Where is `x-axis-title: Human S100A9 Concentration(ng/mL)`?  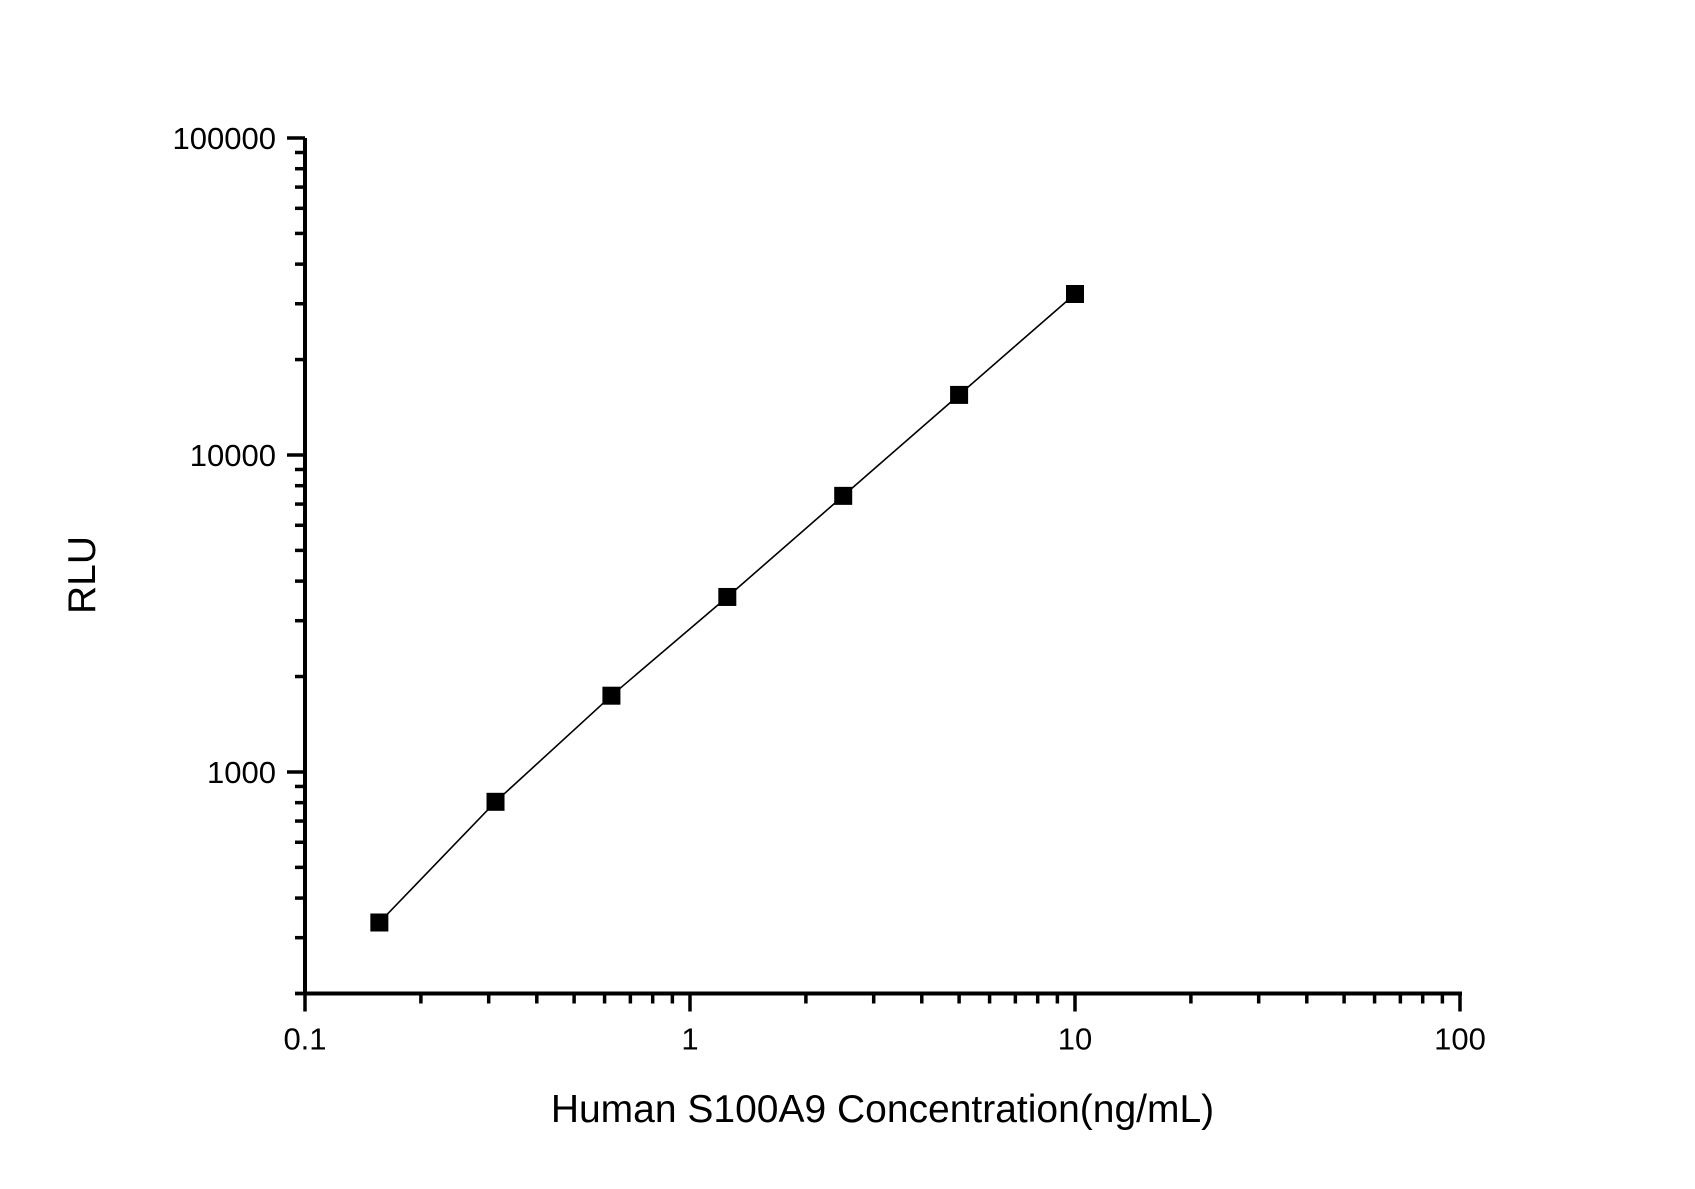
x-axis-title: Human S100A9 Concentration(ng/mL) is located at coordinates (882, 1109).